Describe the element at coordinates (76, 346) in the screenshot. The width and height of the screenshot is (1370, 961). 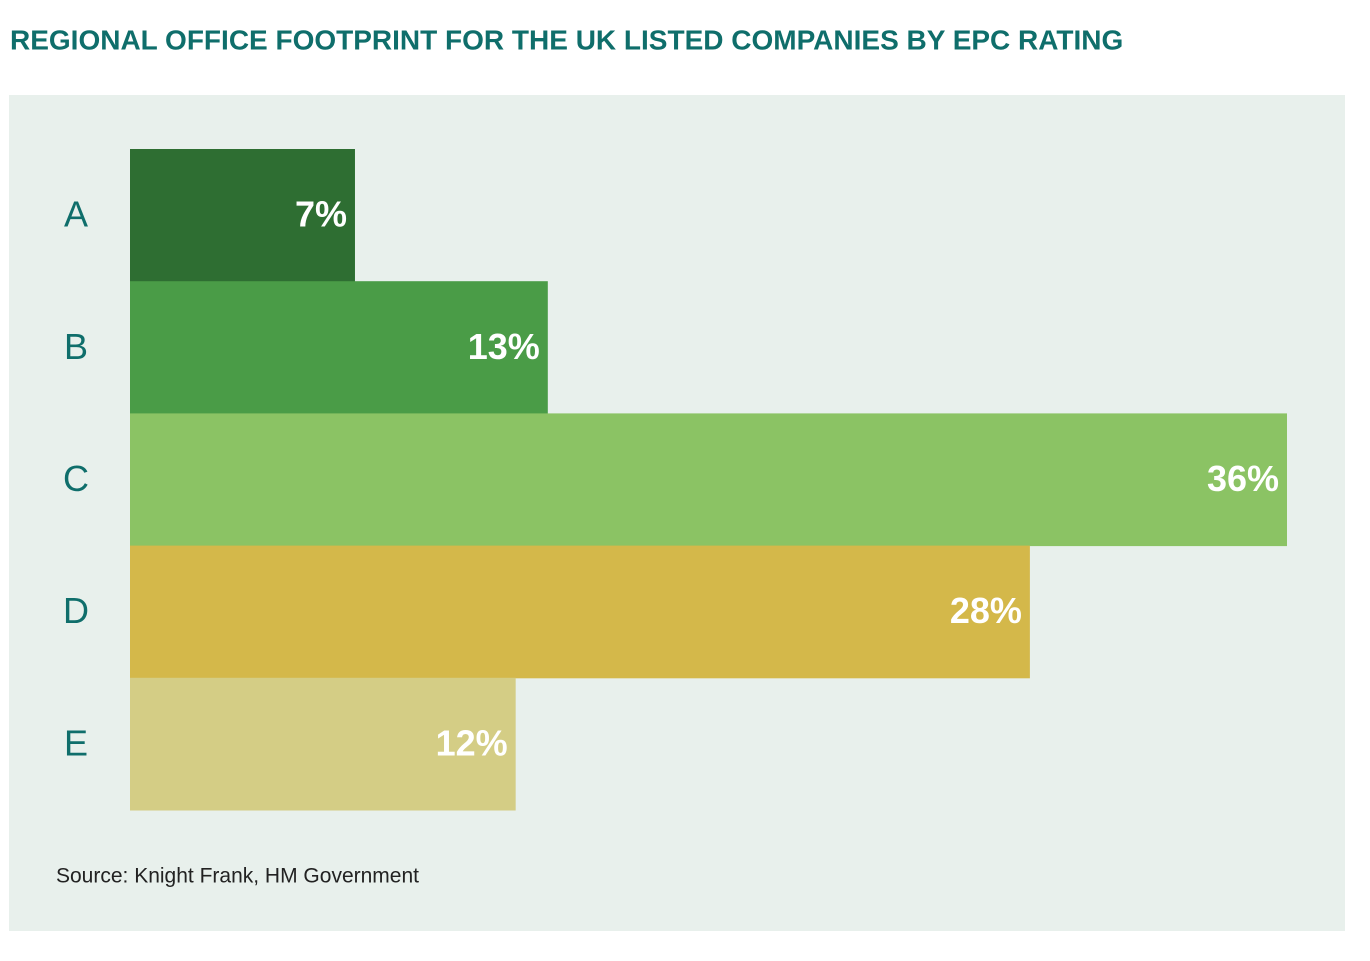
I see `category-label: B` at that location.